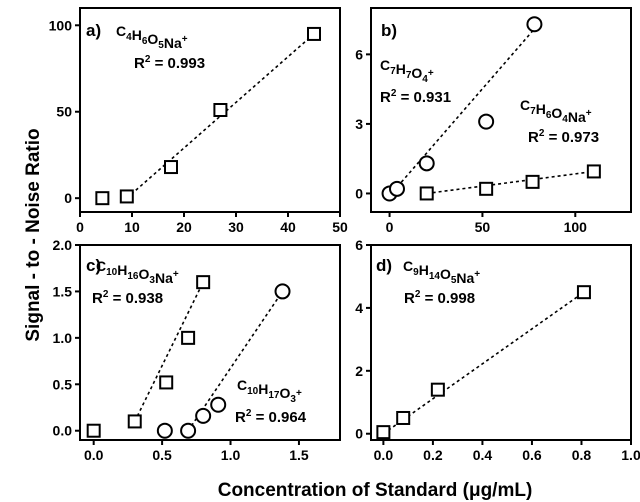 The image size is (640, 502). What do you see at coordinates (433, 455) in the screenshot?
I see `x-tick-label: 0.2` at bounding box center [433, 455].